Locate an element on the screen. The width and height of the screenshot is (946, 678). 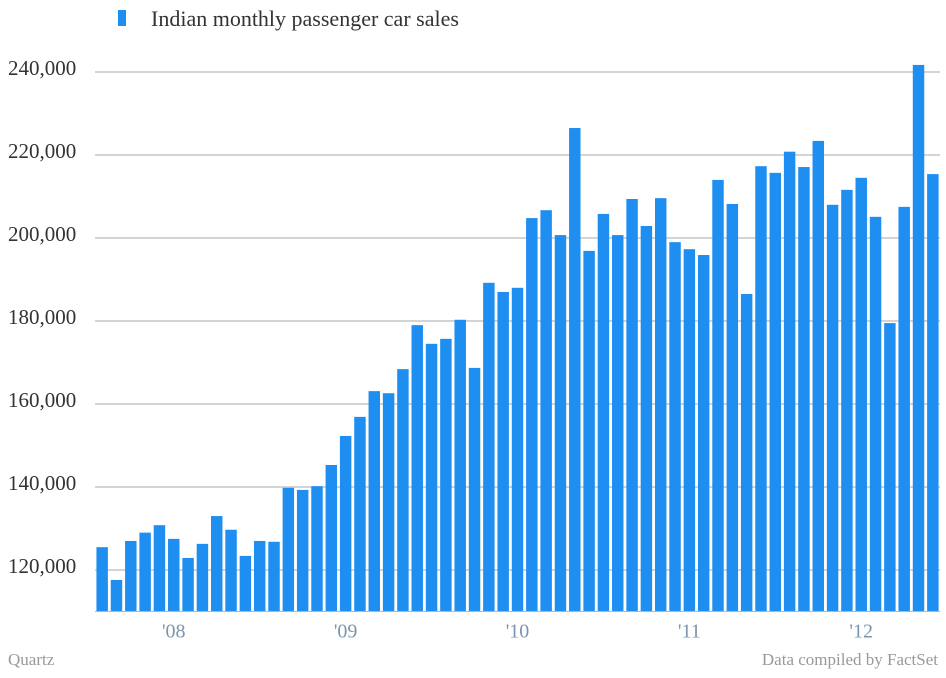
y-tick-label: 140,000 is located at coordinates (42, 483).